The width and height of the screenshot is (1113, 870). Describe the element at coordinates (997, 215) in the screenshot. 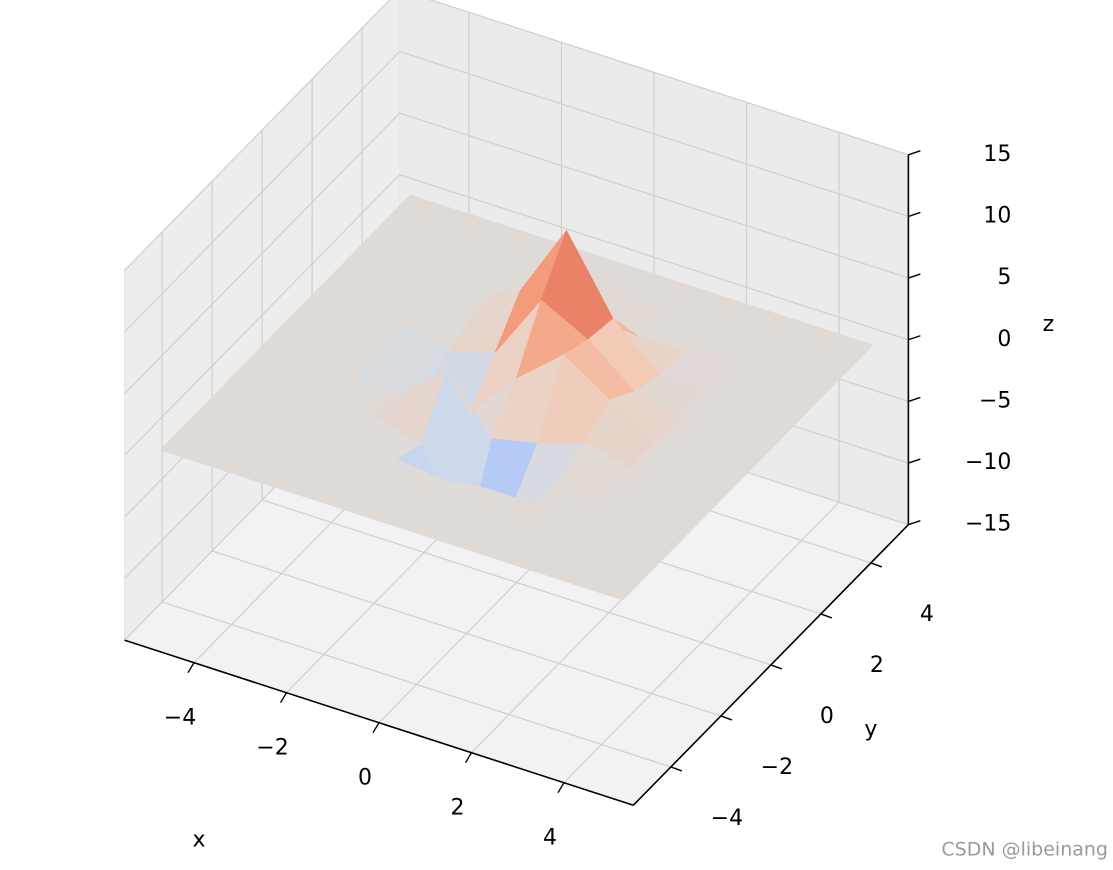

I see `z-tick-label: 10` at that location.